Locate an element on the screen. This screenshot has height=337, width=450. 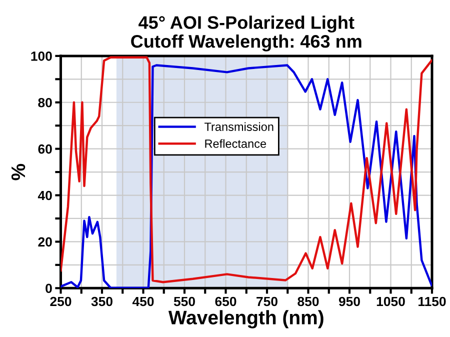
y-tick-label: 100 is located at coordinates (41, 56).